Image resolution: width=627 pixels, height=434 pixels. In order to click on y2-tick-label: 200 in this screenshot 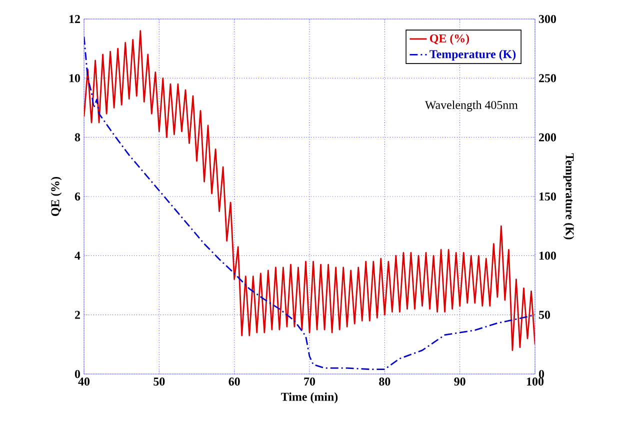, I will do `click(547, 137)`.